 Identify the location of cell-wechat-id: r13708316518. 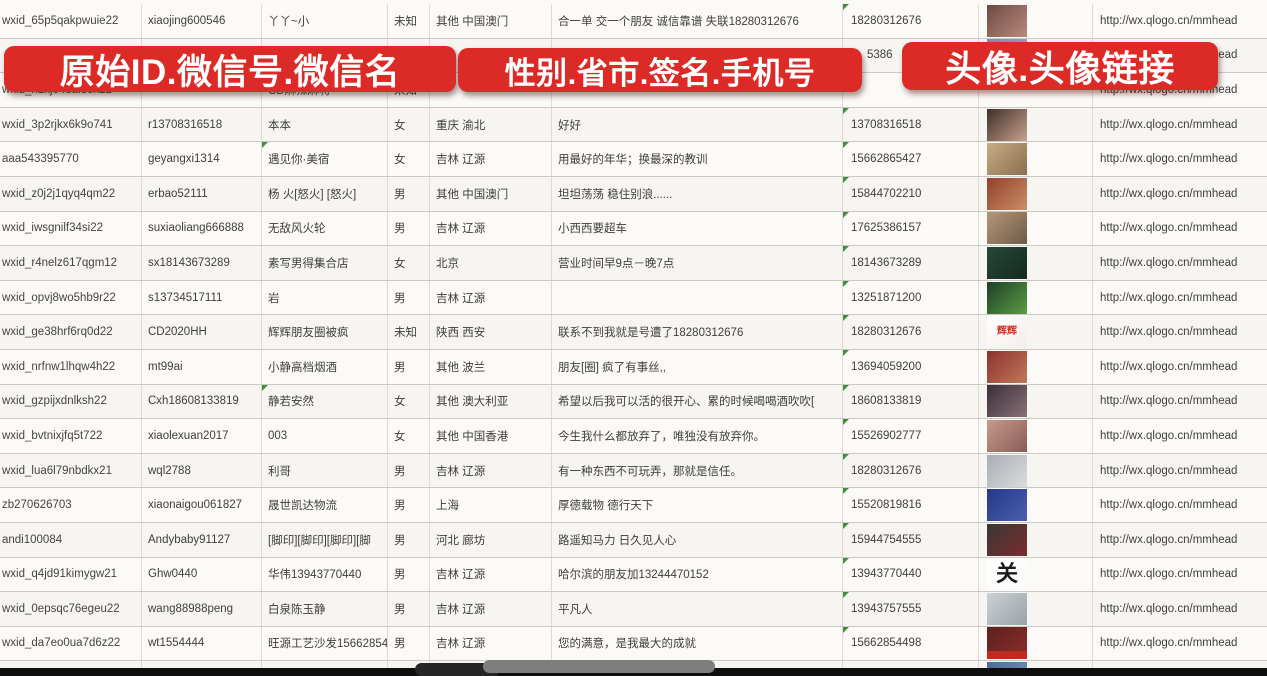
(202, 124).